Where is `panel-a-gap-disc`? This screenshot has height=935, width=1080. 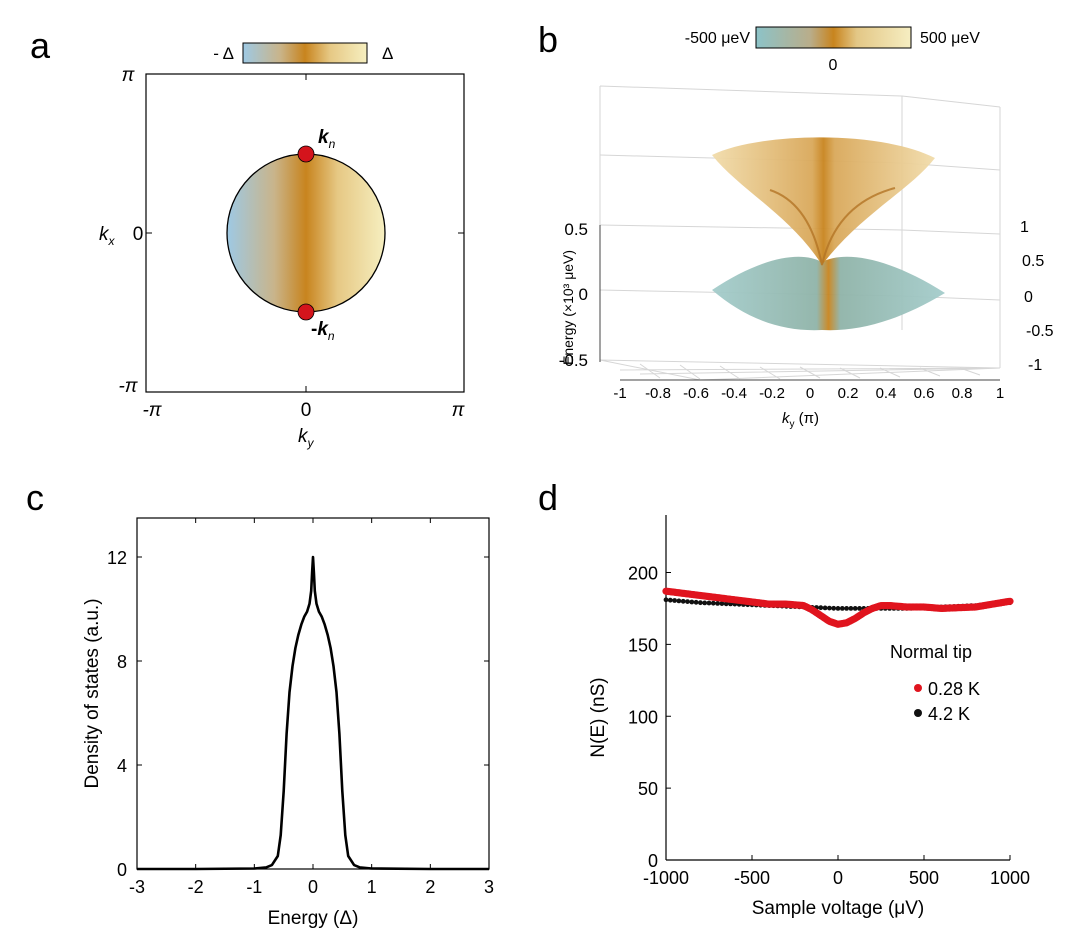 panel-a-gap-disc is located at coordinates (306, 233).